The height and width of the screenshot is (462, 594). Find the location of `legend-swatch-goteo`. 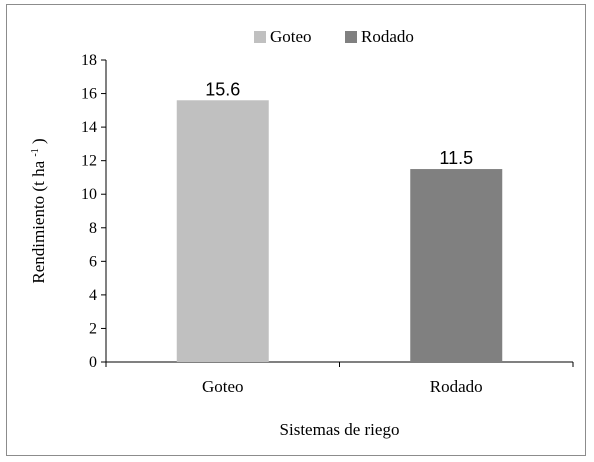

legend-swatch-goteo is located at coordinates (260, 37).